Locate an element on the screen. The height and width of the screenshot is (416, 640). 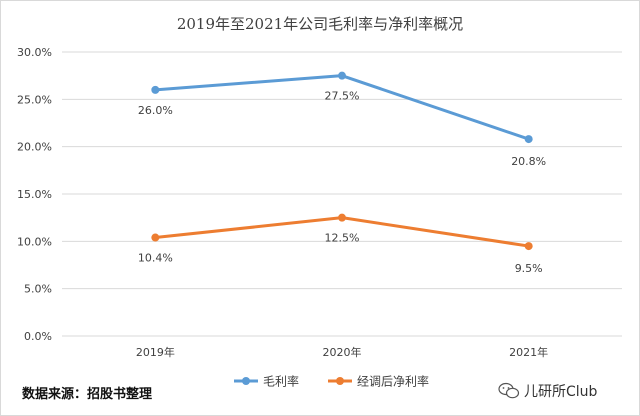
data-label: 26.0% is located at coordinates (155, 110).